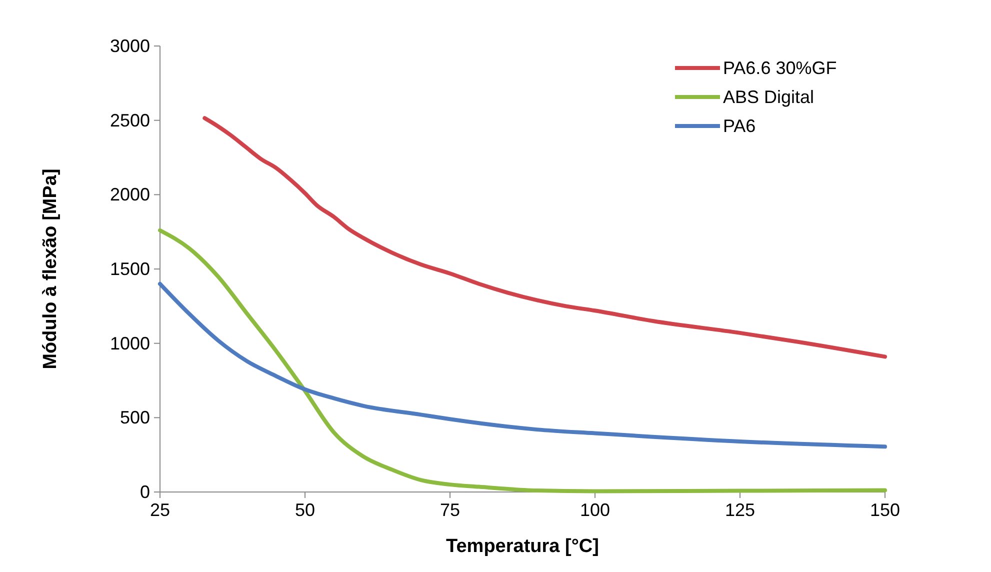 The height and width of the screenshot is (572, 991). Describe the element at coordinates (130, 120) in the screenshot. I see `y-tick-label: 2500` at that location.